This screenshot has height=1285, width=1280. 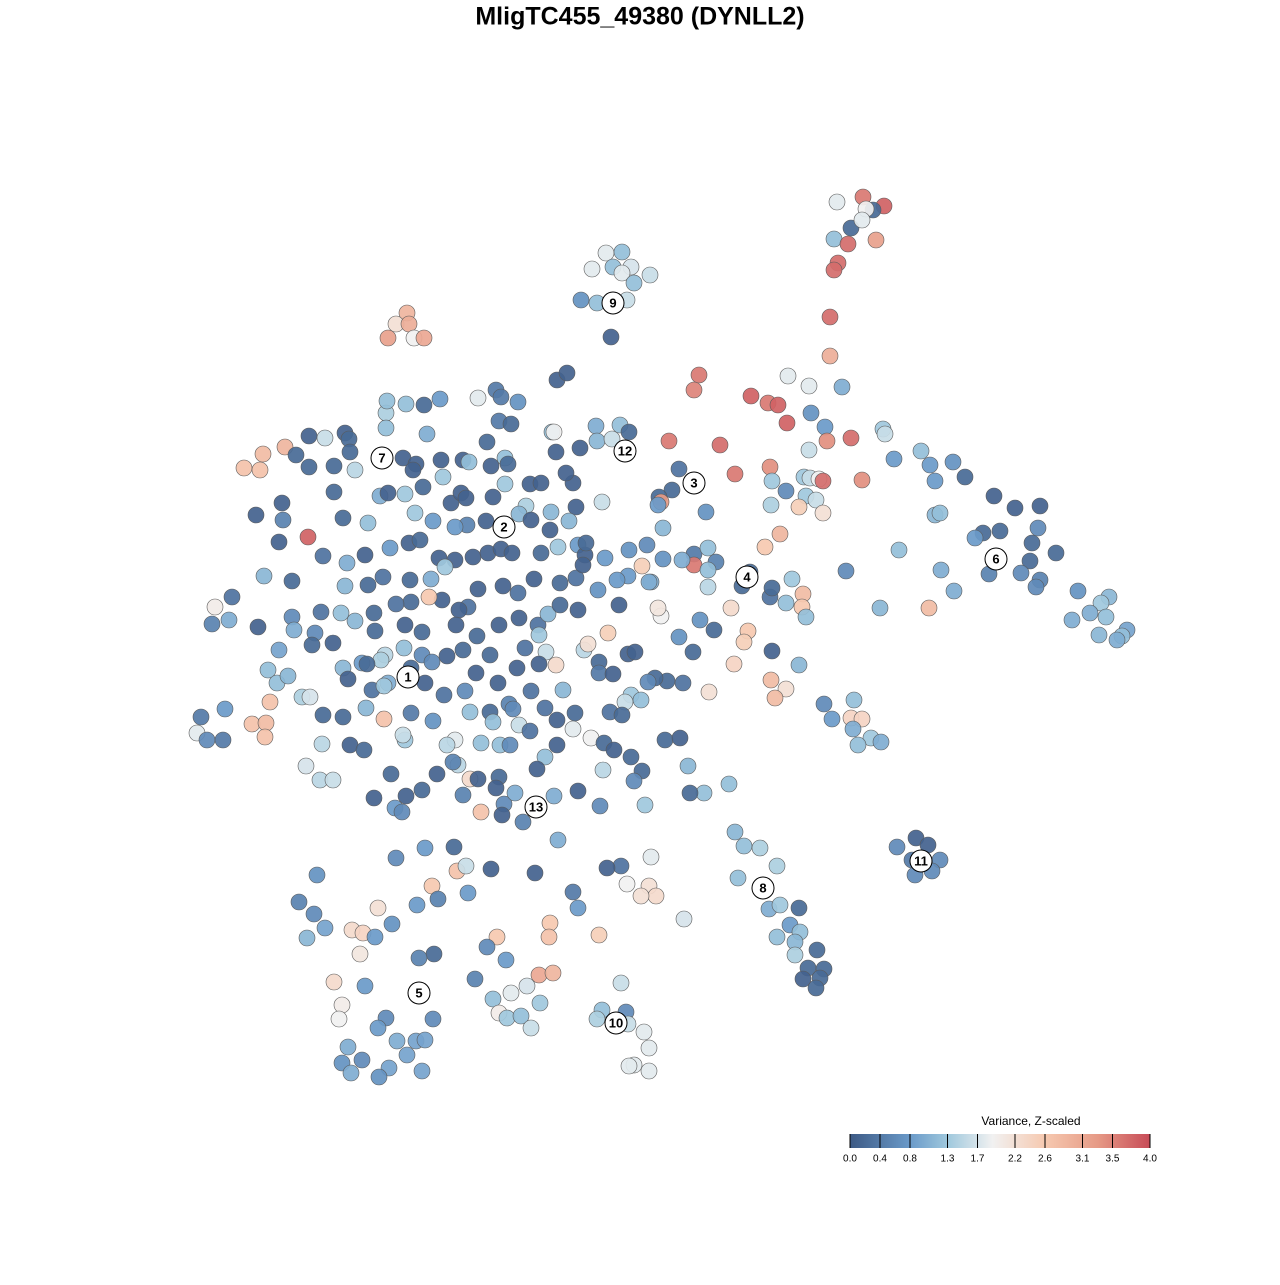 I want to click on cluster-label: 3, so click(x=693, y=482).